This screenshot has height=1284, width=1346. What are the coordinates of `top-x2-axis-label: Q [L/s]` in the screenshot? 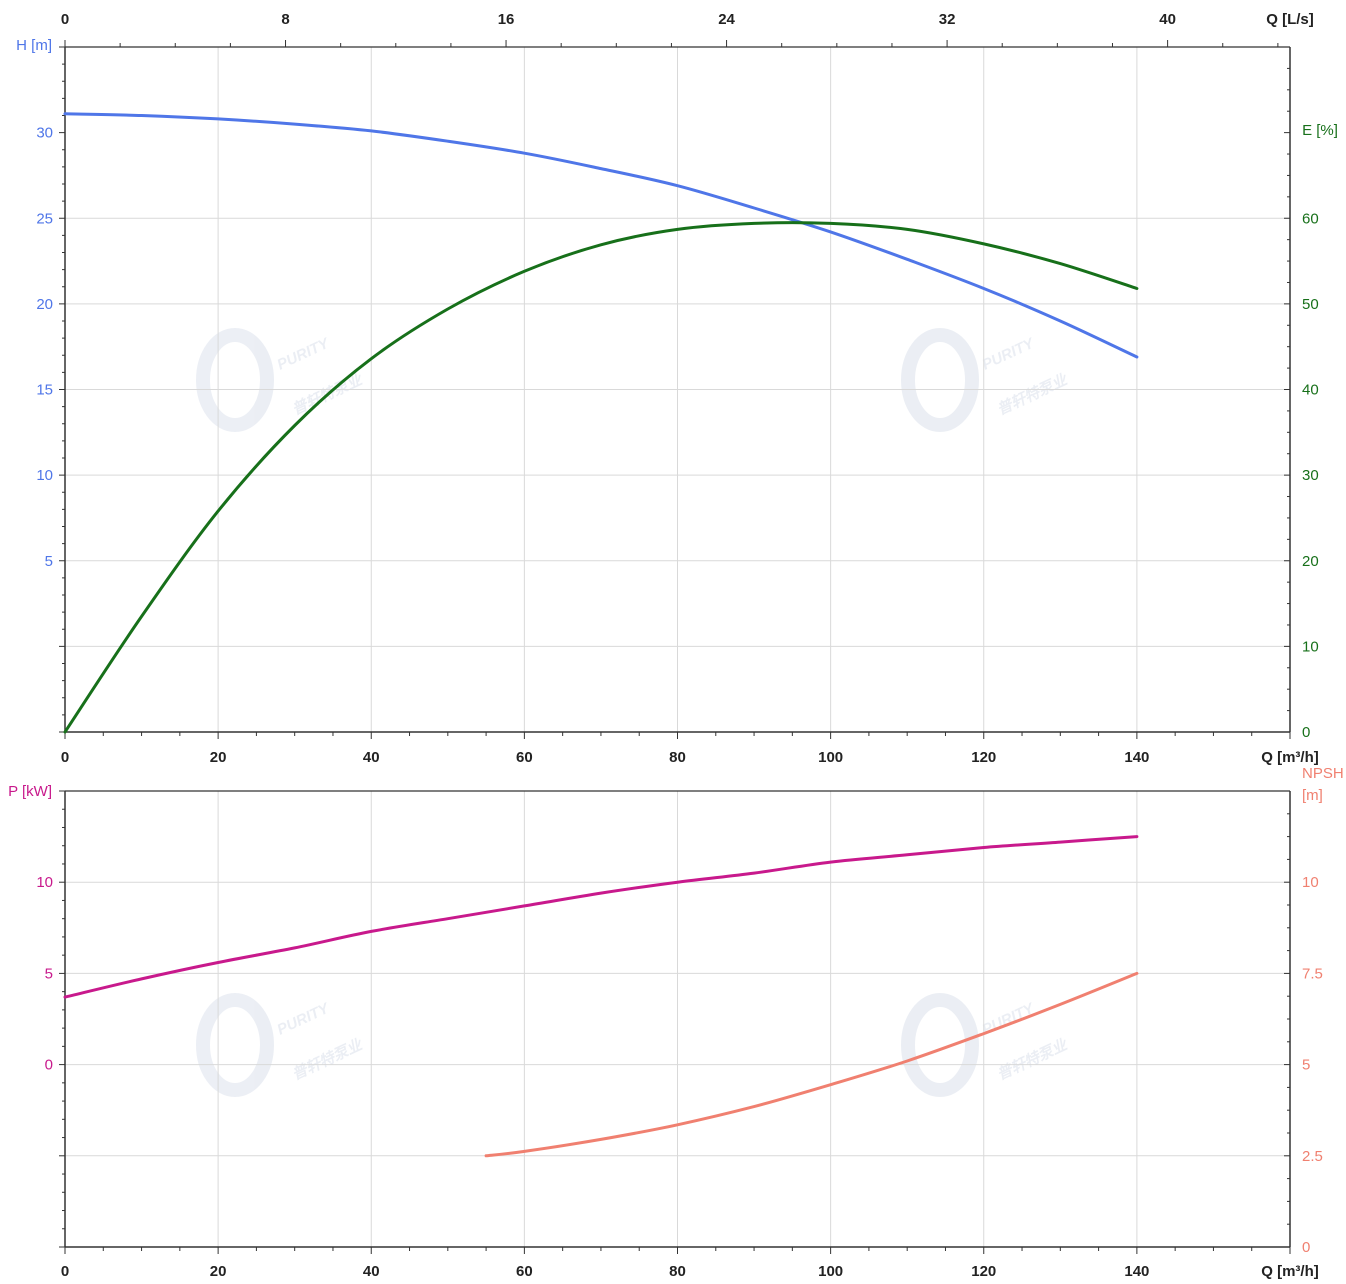 It's located at (1290, 19).